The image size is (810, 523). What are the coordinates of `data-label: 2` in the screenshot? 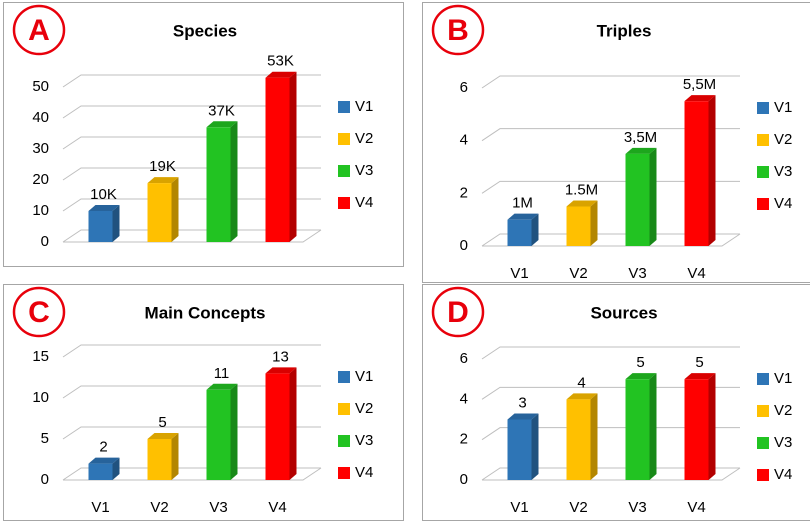 It's located at (103, 447).